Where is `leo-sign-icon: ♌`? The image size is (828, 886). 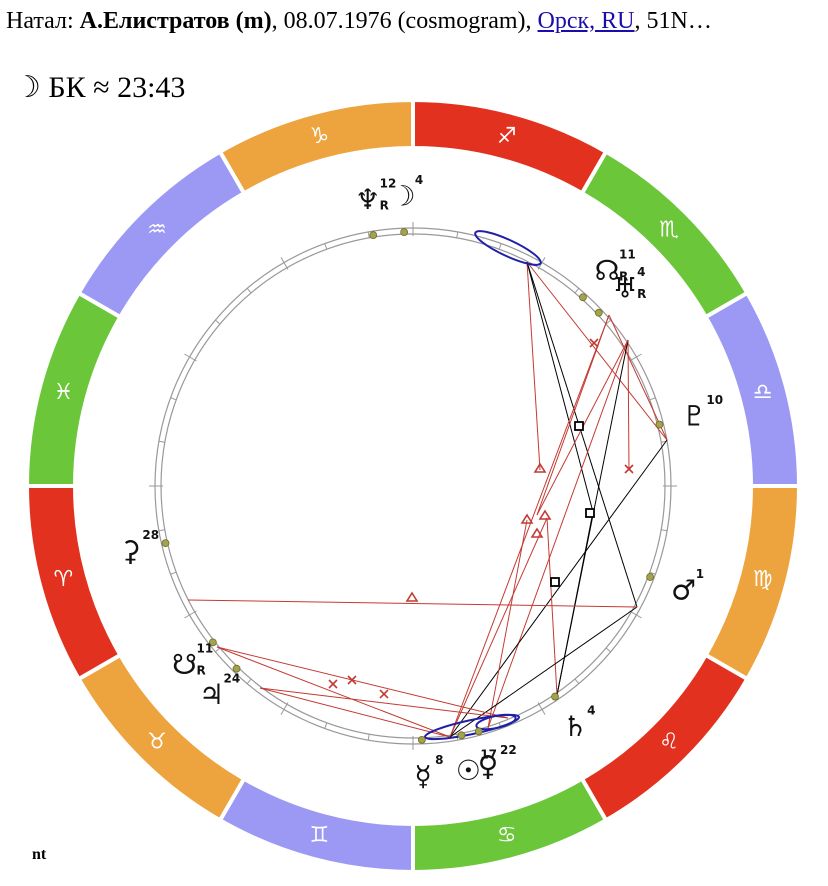
leo-sign-icon: ♌ is located at coordinates (669, 741).